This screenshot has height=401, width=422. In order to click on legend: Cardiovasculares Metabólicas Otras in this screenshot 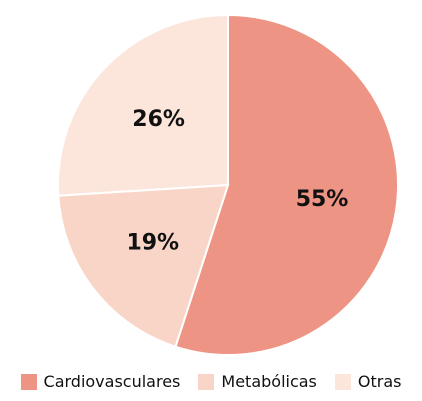, I will do `click(211, 381)`.